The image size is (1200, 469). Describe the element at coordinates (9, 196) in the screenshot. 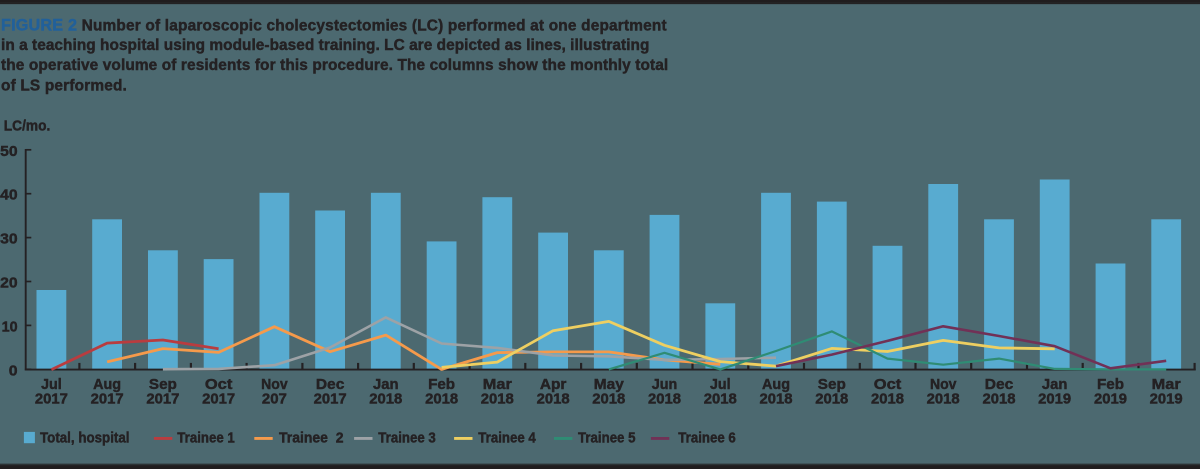

I see `svg-text: 40` at that location.